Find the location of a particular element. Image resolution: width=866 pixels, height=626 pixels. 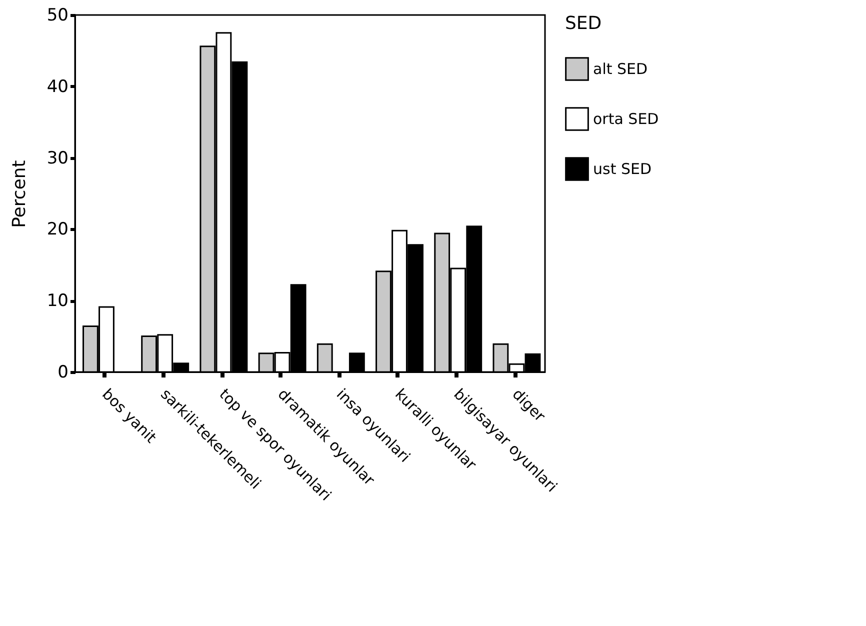

y-tick-label: 30 is located at coordinates (57, 158).